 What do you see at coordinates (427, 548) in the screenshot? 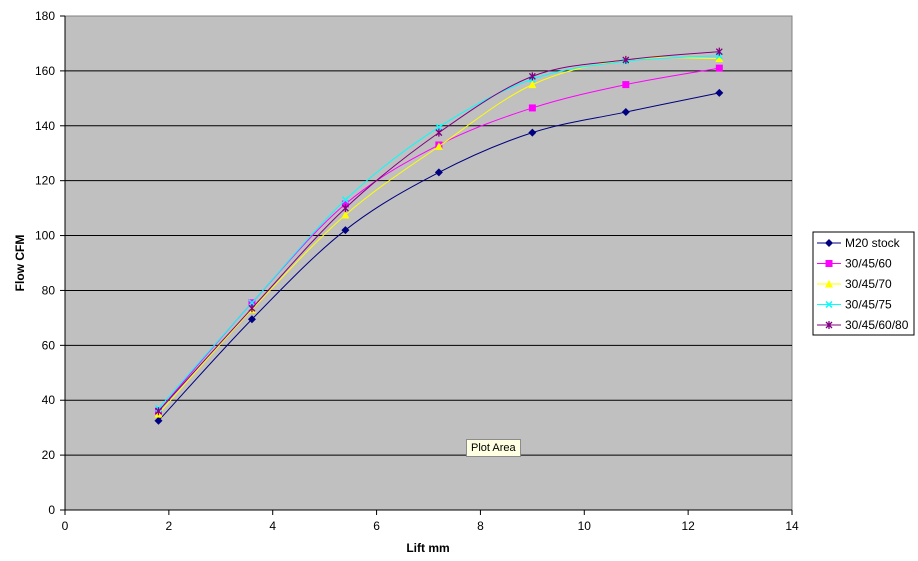
I see `x-axis-title: Lift mm` at bounding box center [427, 548].